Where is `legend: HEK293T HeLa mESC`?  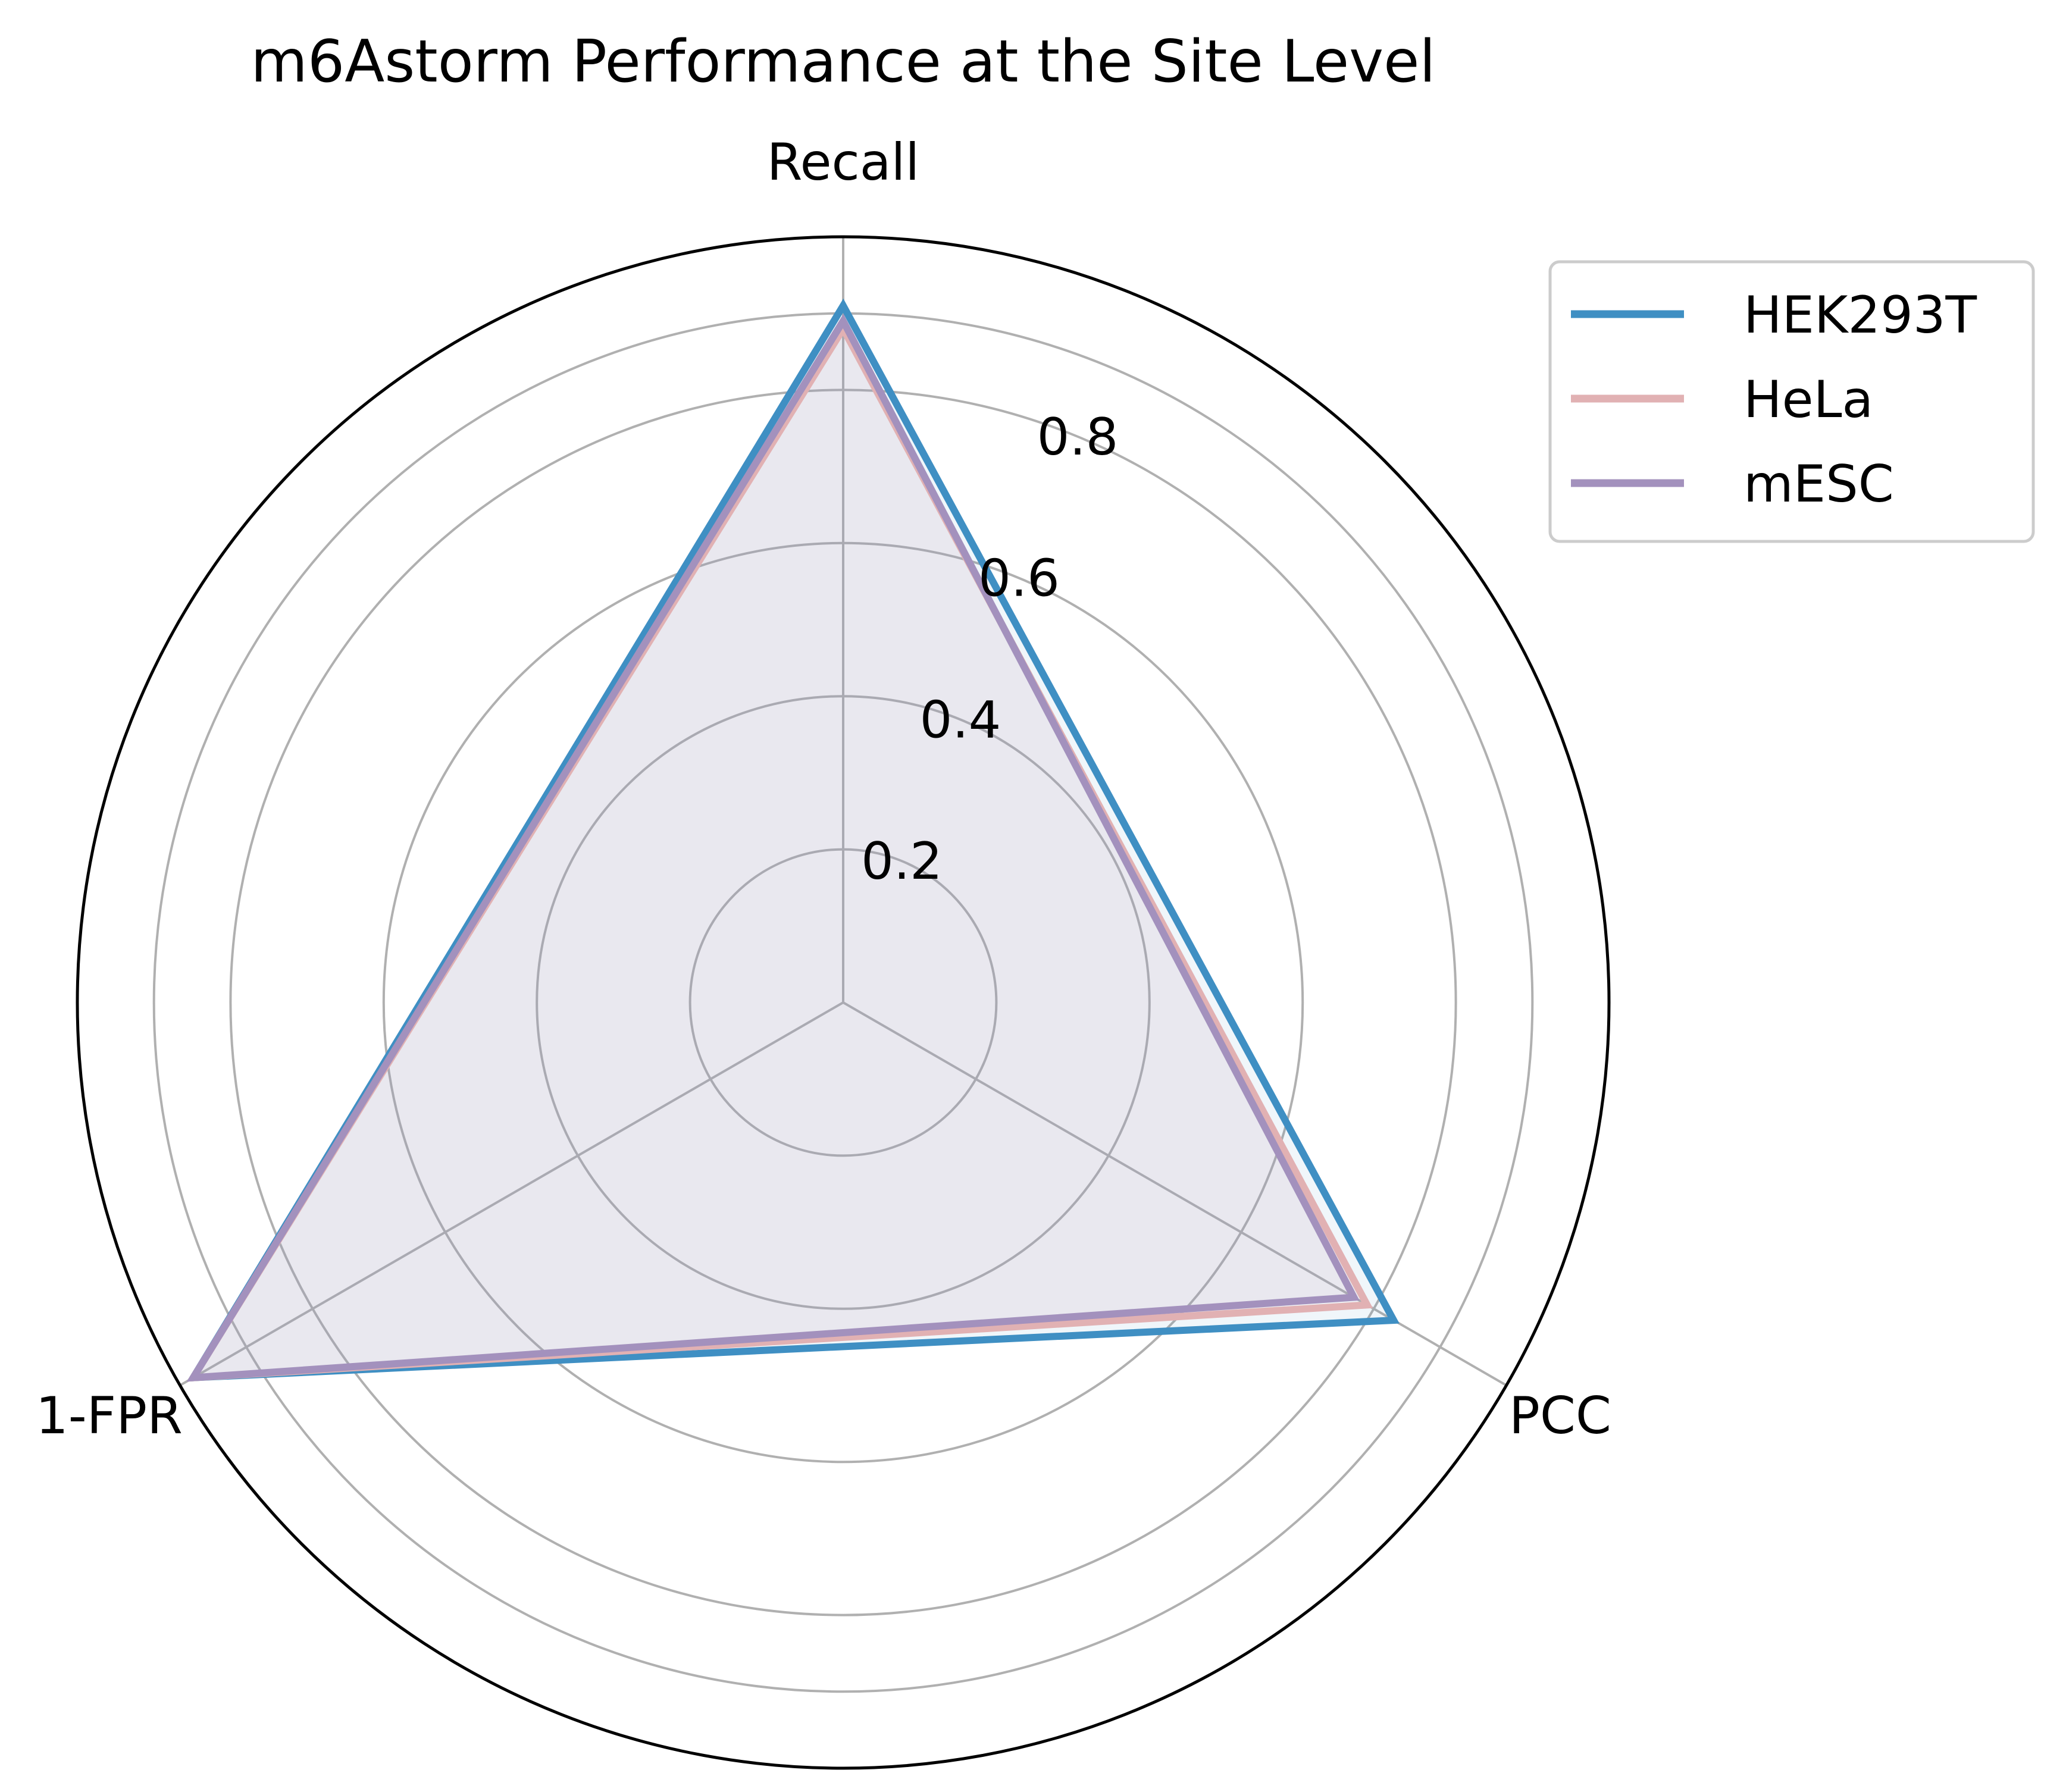
legend: HEK293T HeLa mESC is located at coordinates (1791, 401).